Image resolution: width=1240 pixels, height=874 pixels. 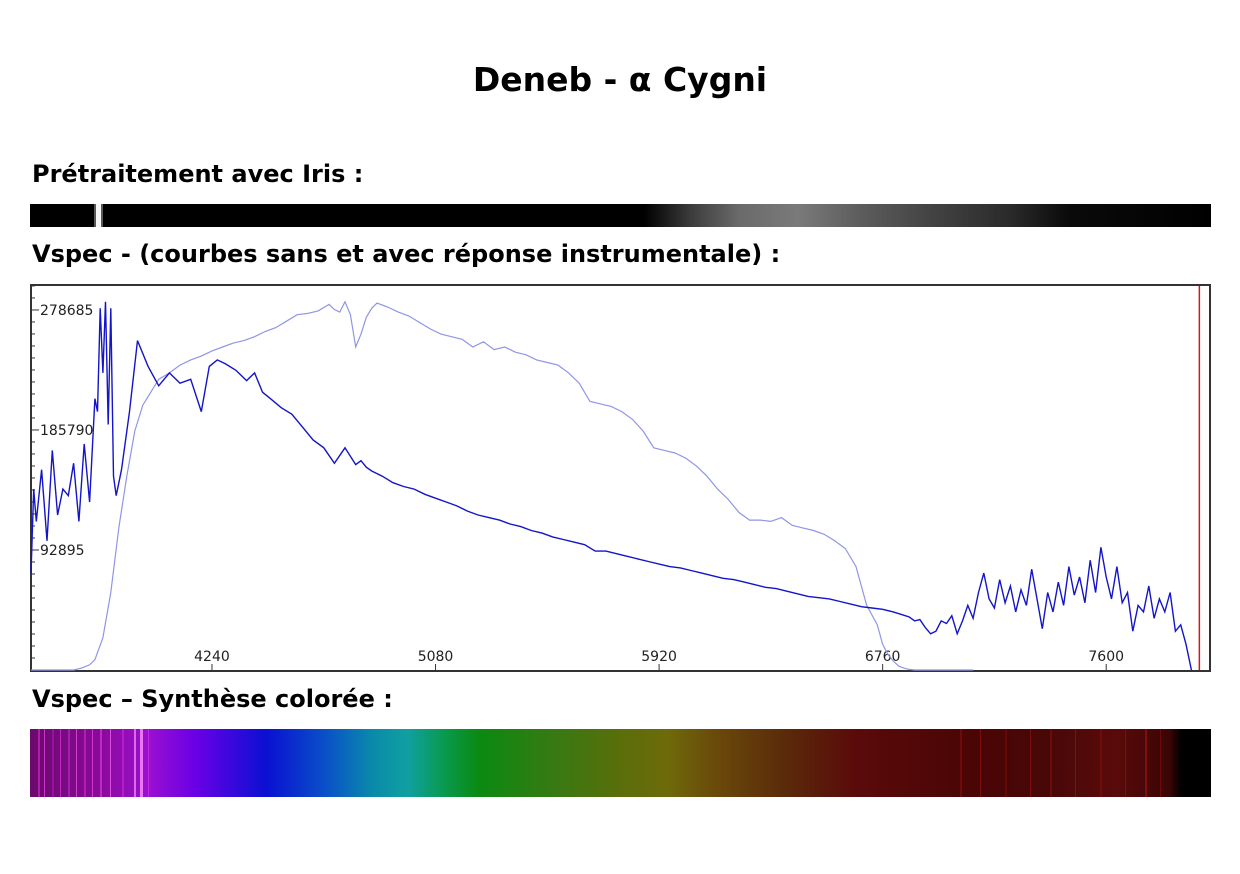 What do you see at coordinates (659, 657) in the screenshot?
I see `x-tick-label: 5920` at bounding box center [659, 657].